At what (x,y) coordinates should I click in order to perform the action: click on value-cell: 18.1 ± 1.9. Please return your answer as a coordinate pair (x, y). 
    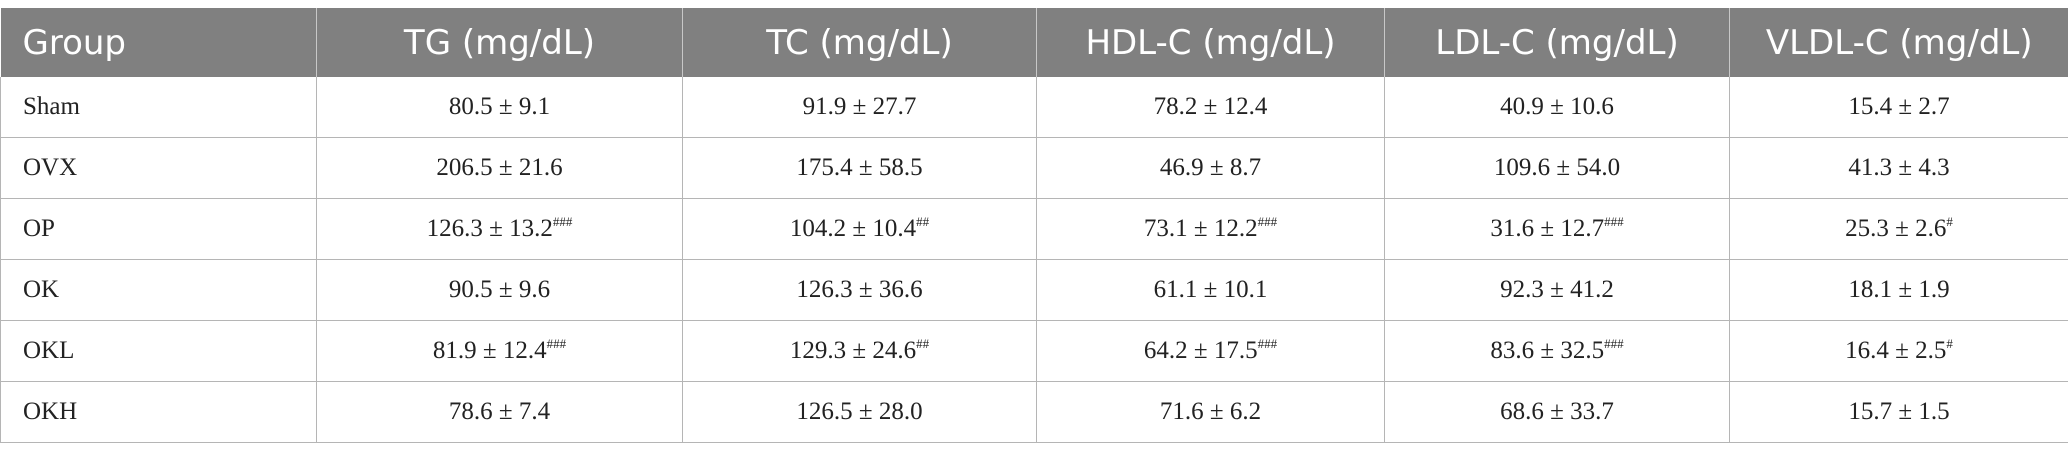
    Looking at the image, I should click on (1898, 290).